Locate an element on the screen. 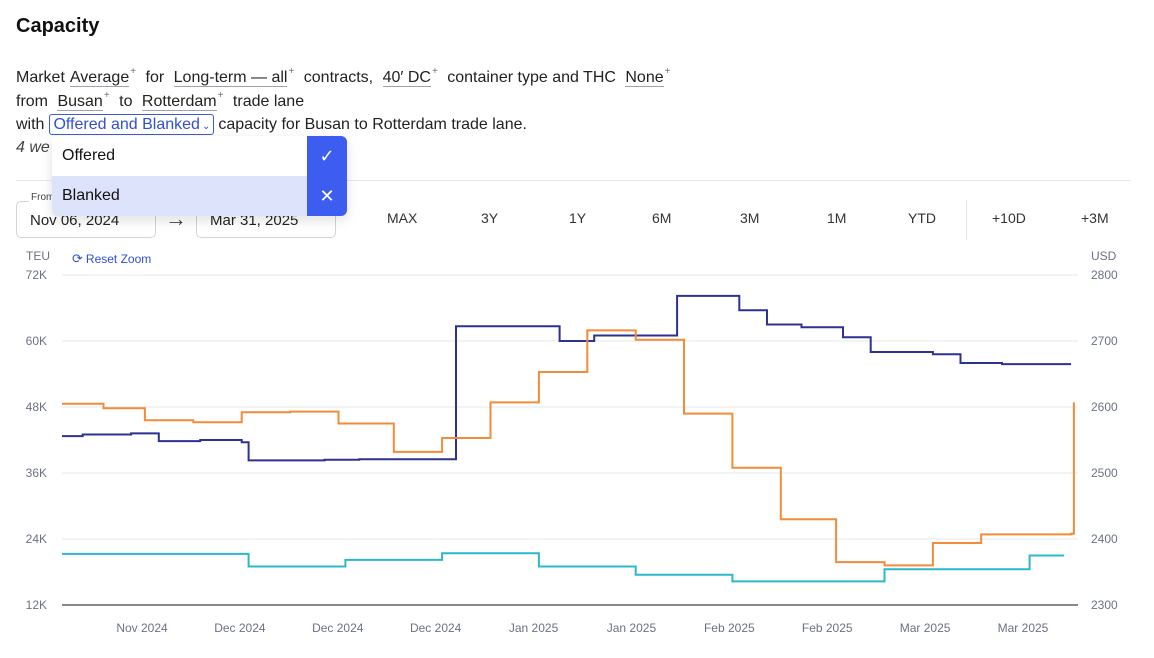  metric-option: Average is located at coordinates (99, 78).